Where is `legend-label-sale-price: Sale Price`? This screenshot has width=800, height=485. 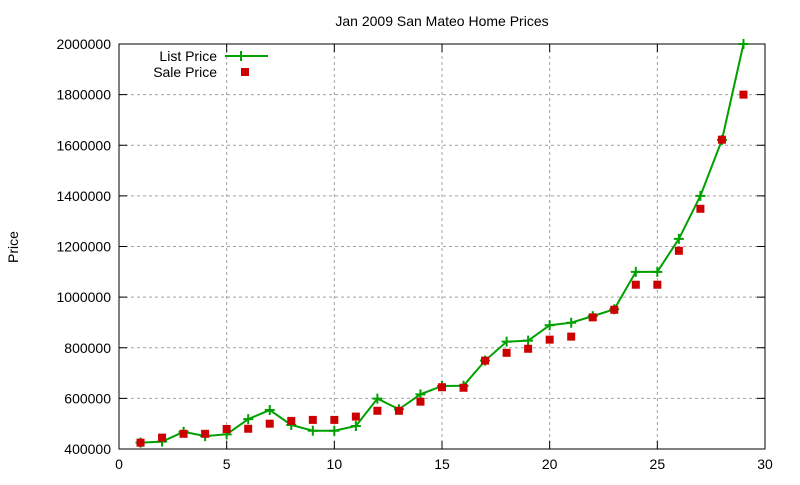 legend-label-sale-price: Sale Price is located at coordinates (185, 72).